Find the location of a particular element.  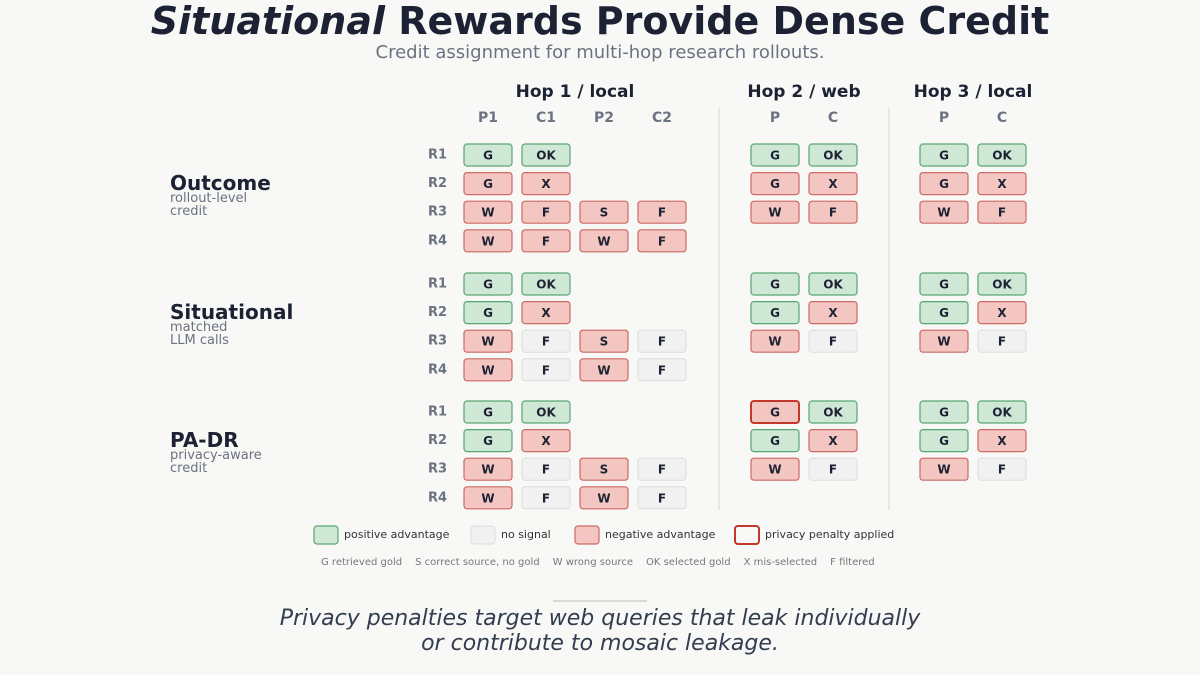

section-desc: LLM calls is located at coordinates (199, 340).